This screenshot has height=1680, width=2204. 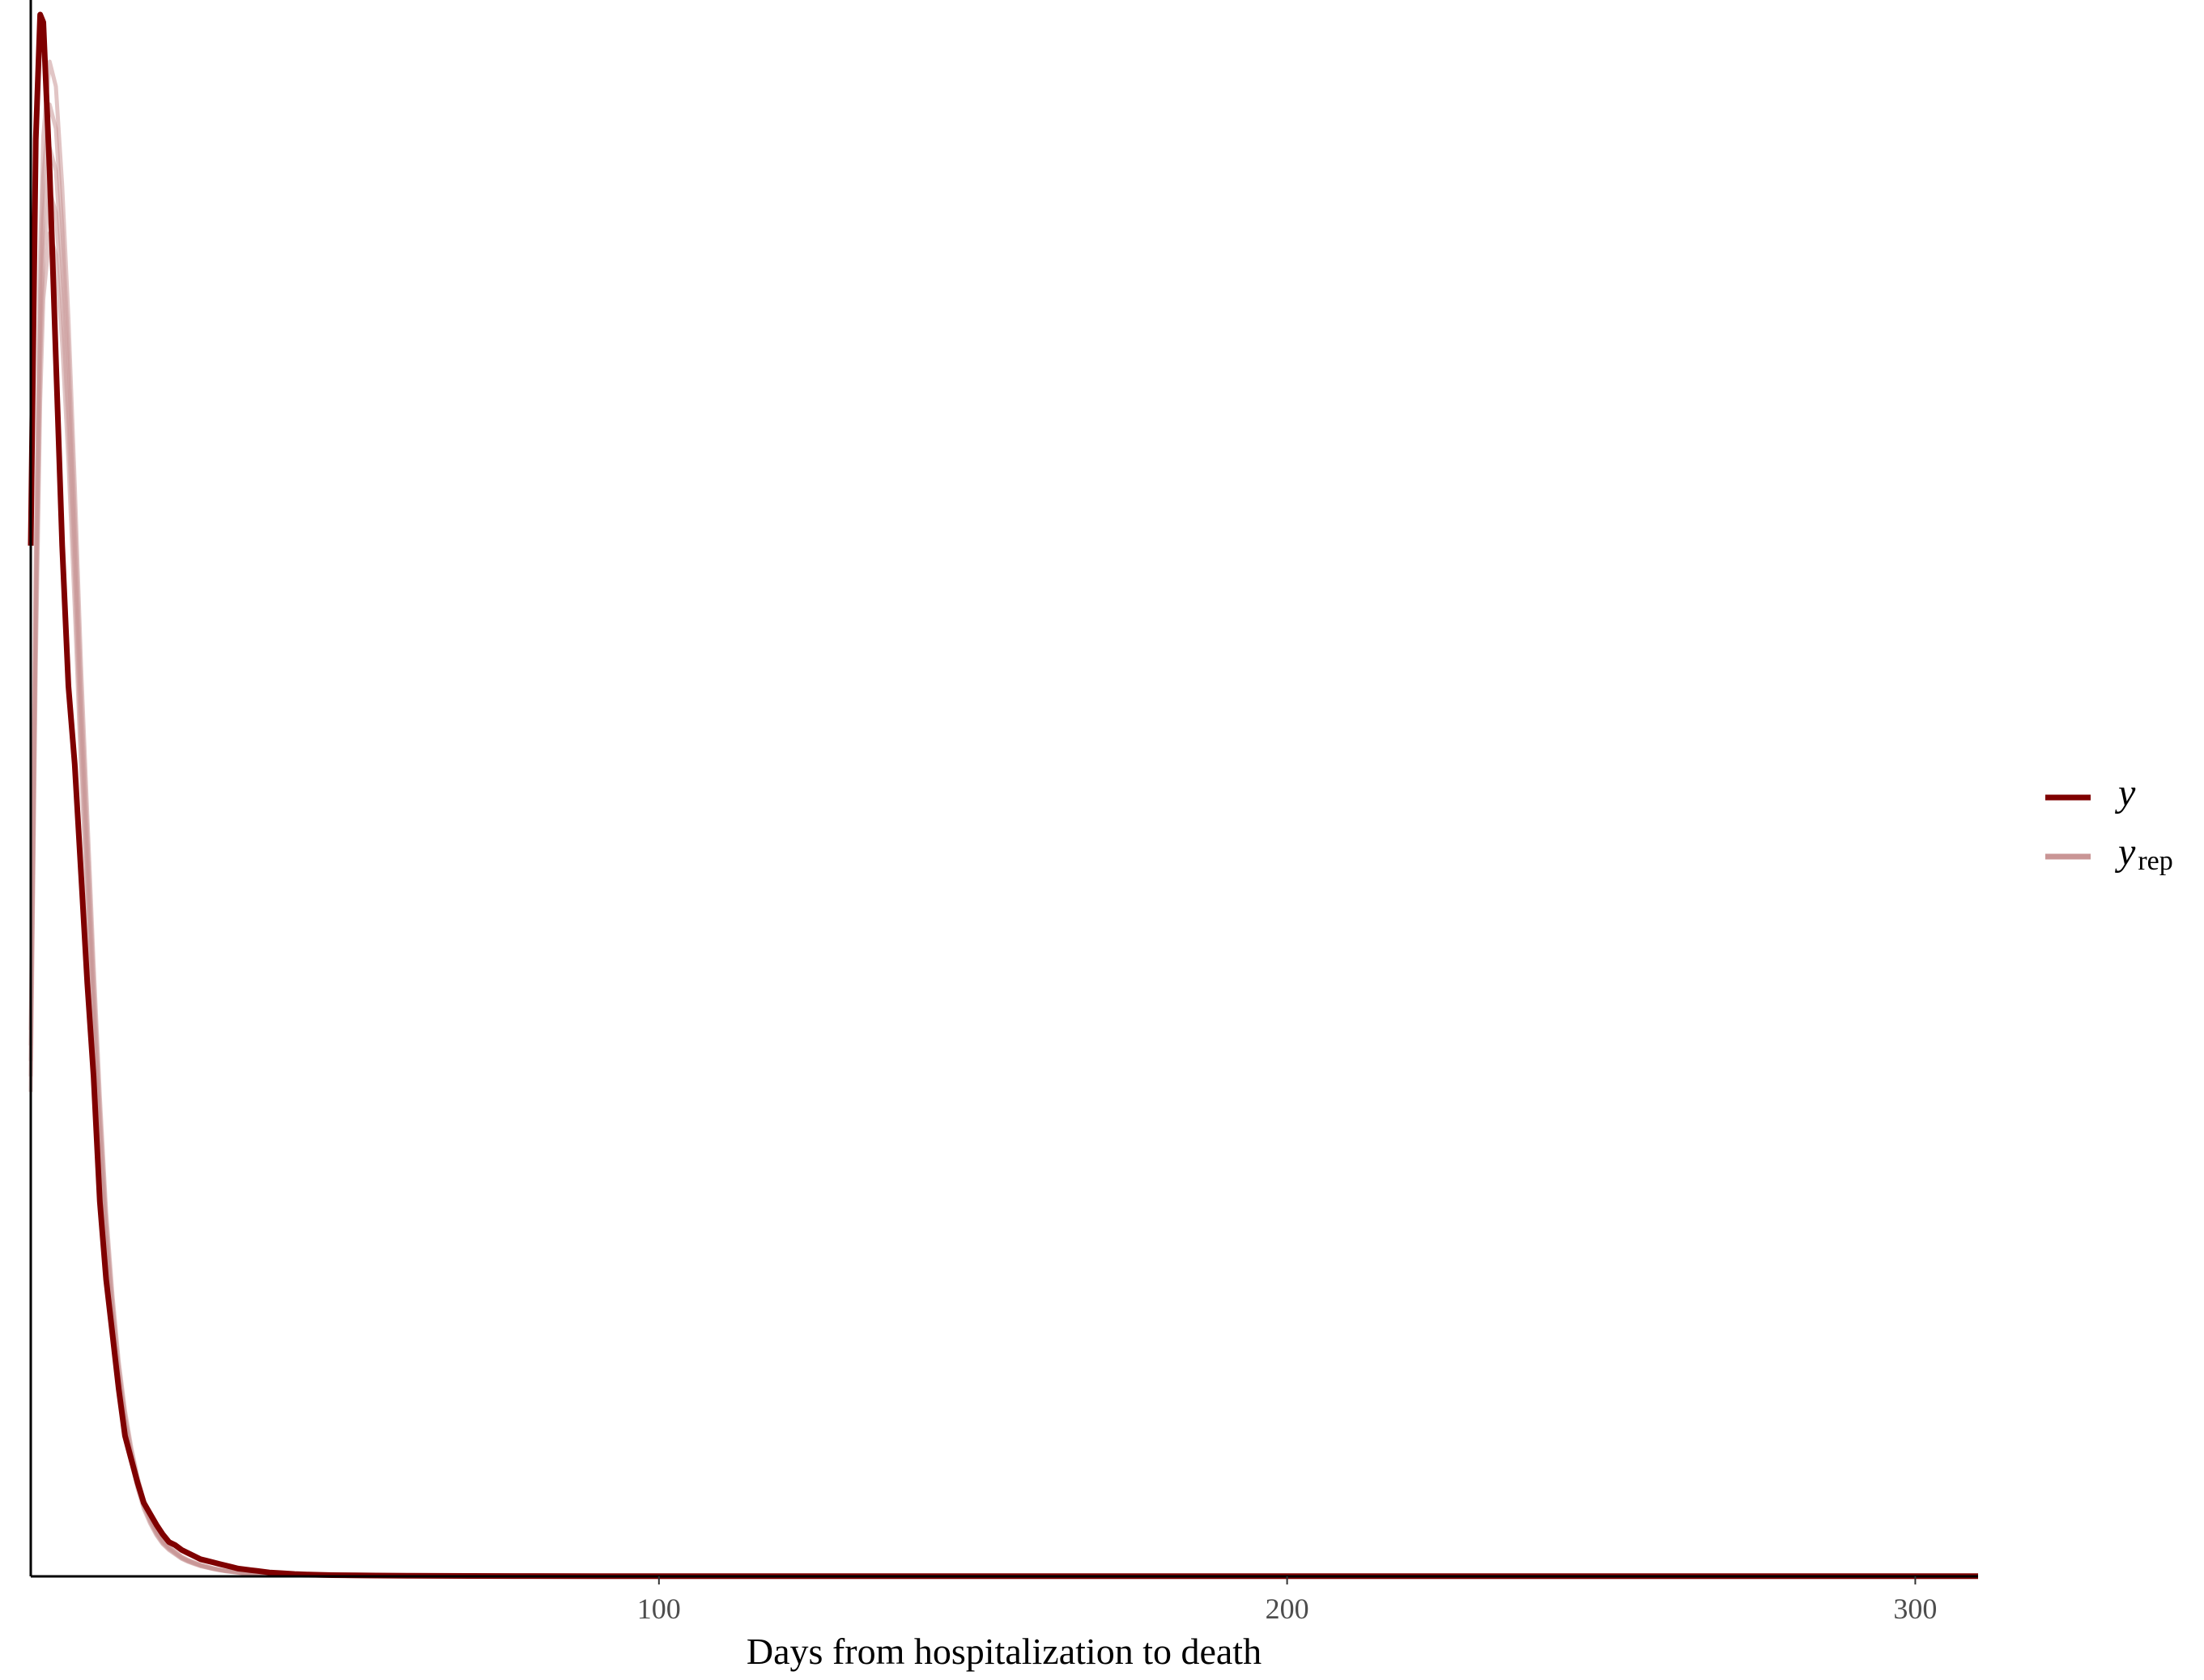 What do you see at coordinates (1915, 1609) in the screenshot?
I see `x-tick-label-300: 300` at bounding box center [1915, 1609].